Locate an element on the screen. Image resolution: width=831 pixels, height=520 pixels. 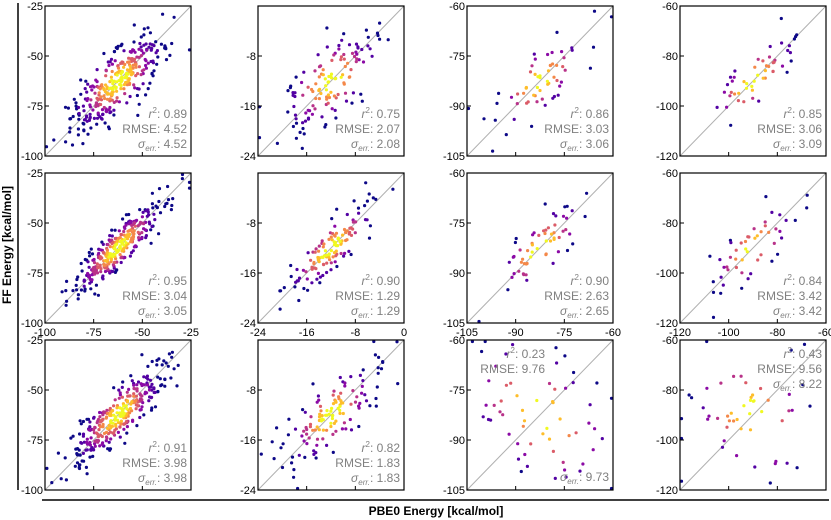
parity-line is located at coordinates (753, 248).